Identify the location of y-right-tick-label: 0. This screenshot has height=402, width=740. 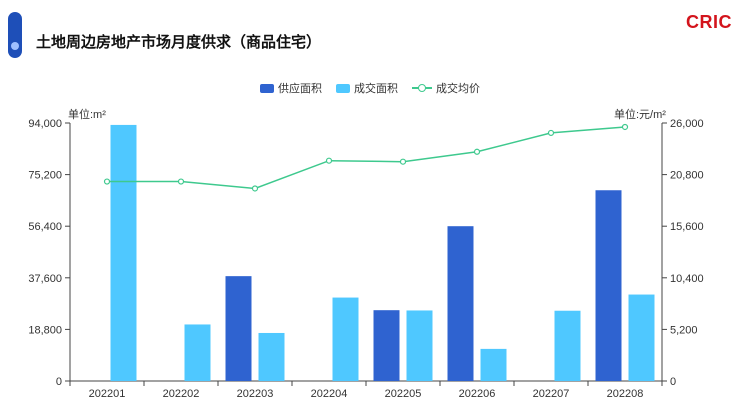
(673, 382).